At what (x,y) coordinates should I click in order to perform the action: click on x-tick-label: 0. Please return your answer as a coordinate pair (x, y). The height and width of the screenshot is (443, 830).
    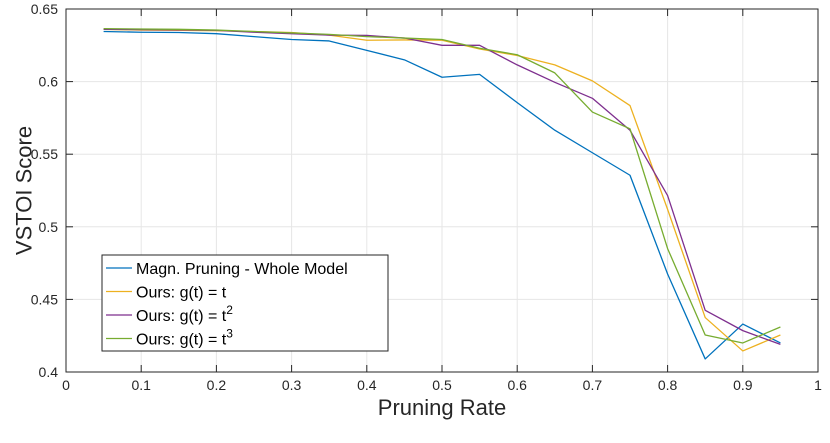
    Looking at the image, I should click on (66, 385).